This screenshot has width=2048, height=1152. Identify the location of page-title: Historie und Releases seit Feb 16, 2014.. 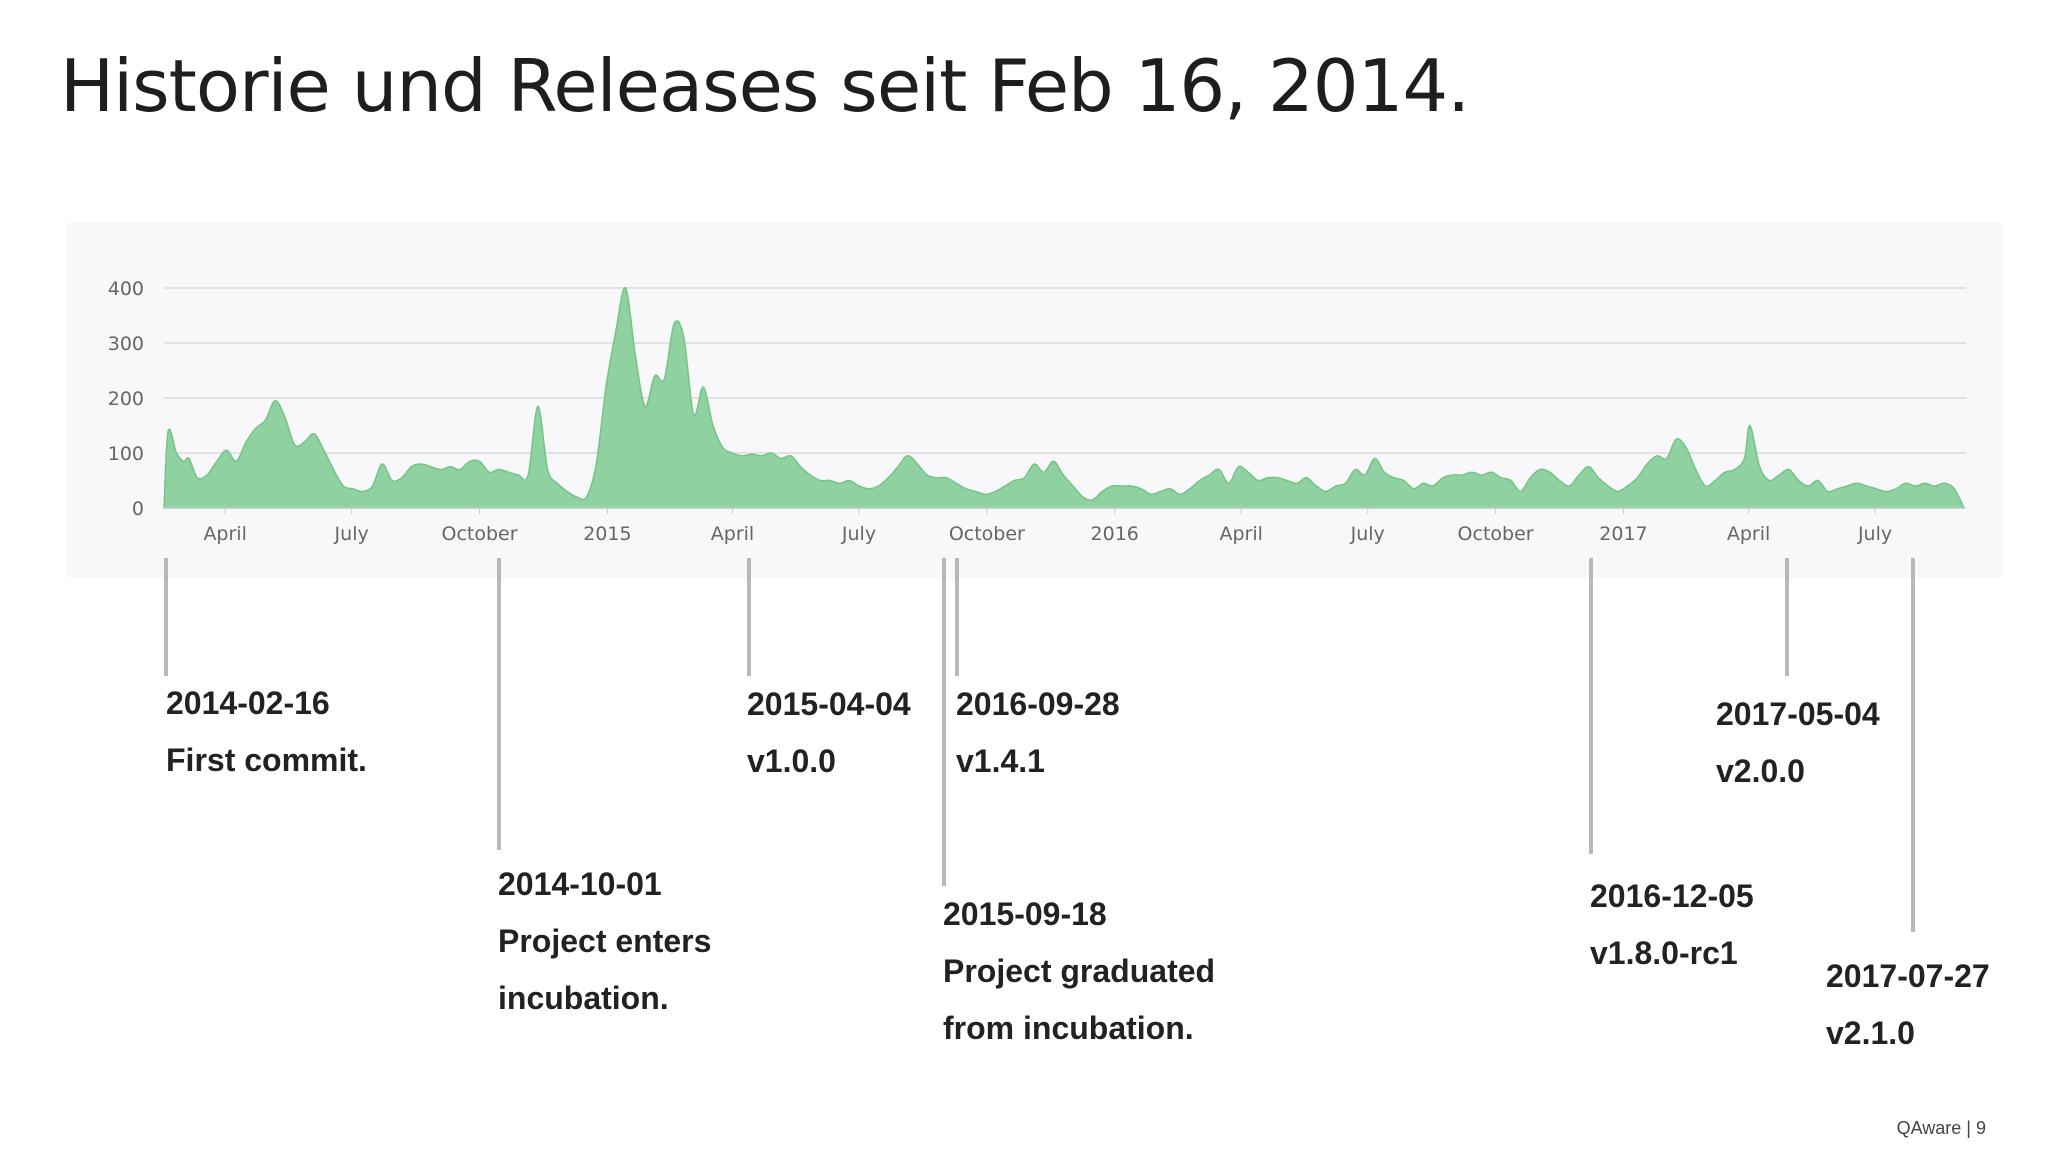
(765, 86).